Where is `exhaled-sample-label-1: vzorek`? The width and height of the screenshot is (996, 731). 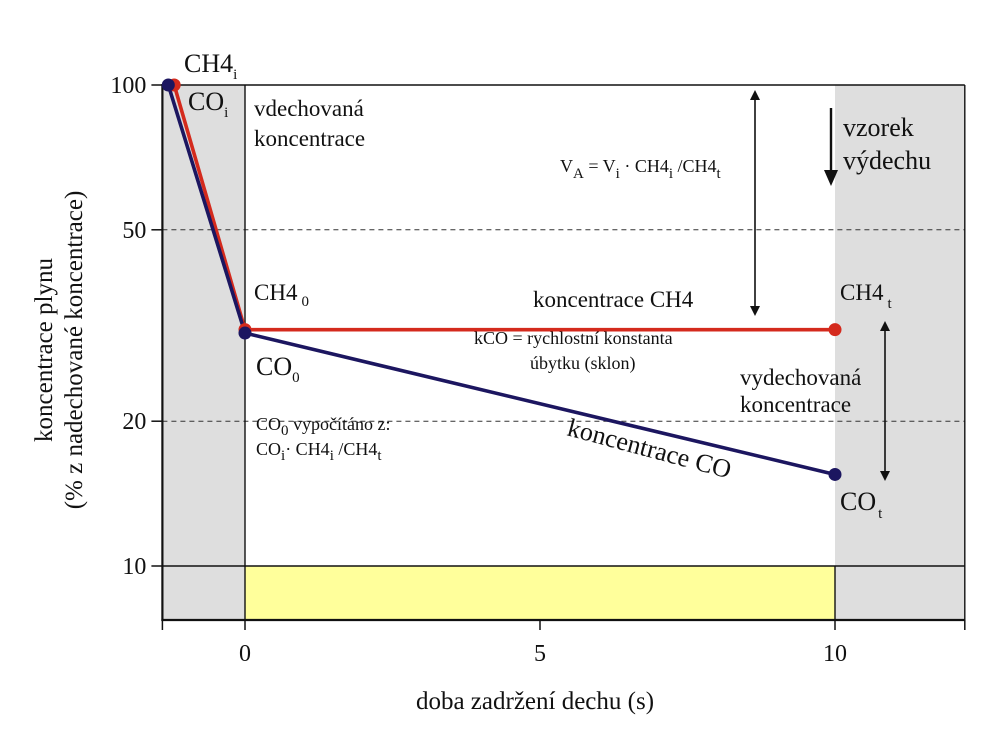 exhaled-sample-label-1: vzorek is located at coordinates (878, 127).